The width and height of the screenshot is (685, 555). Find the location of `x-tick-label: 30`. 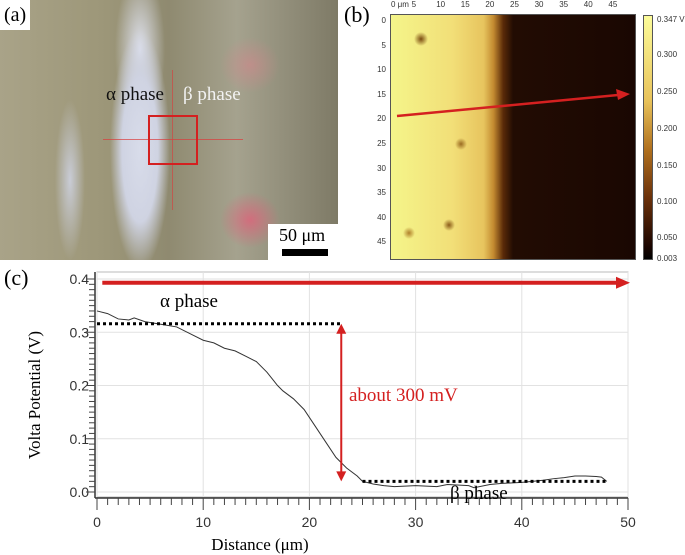

x-tick-label: 30 is located at coordinates (416, 522).